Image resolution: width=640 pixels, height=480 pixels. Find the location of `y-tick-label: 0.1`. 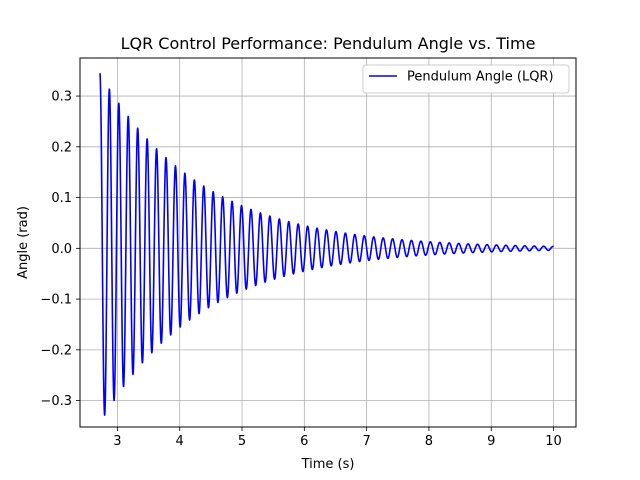

y-tick-label: 0.1 is located at coordinates (61, 198).